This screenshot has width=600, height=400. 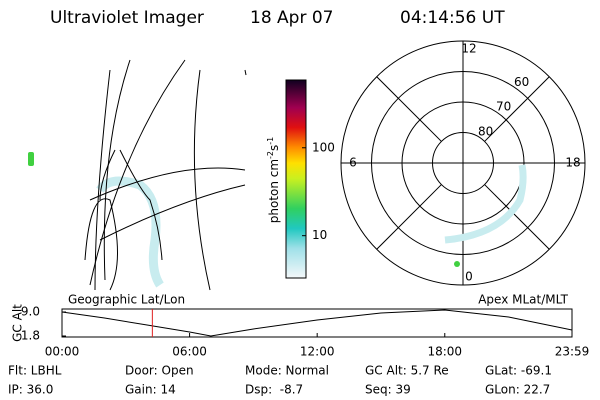 I want to click on panel-label: Geographic Lat/Lon, so click(x=126, y=300).